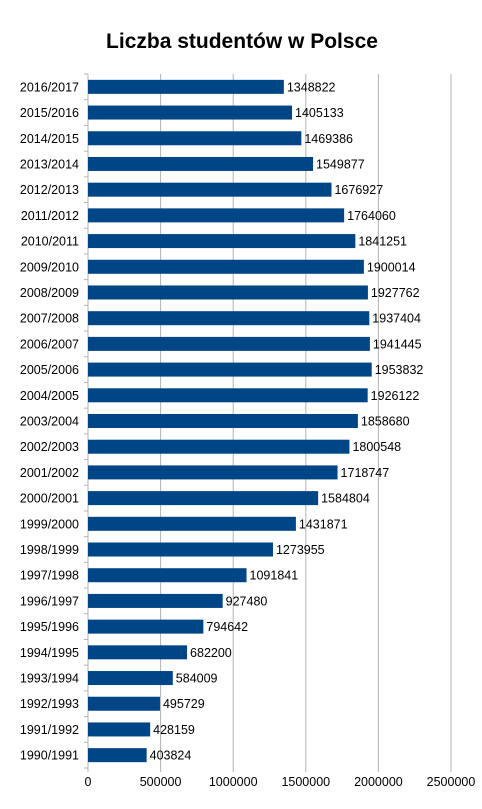 The height and width of the screenshot is (809, 482). Describe the element at coordinates (49, 113) in the screenshot. I see `category-label: 2015/2016` at that location.